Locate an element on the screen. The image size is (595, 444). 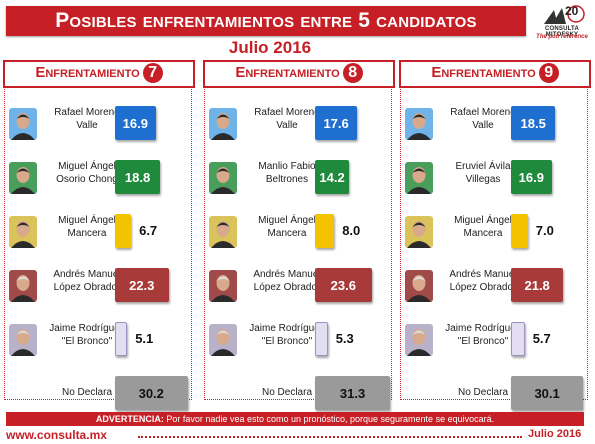
candidate-row: Andrés Manuel López Obrador 22.3 is located at coordinates (99, 286).